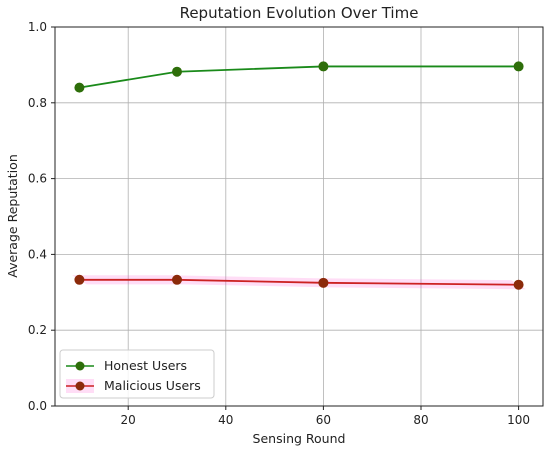  I want to click on x-axis-title: Sensing Round, so click(299, 438).